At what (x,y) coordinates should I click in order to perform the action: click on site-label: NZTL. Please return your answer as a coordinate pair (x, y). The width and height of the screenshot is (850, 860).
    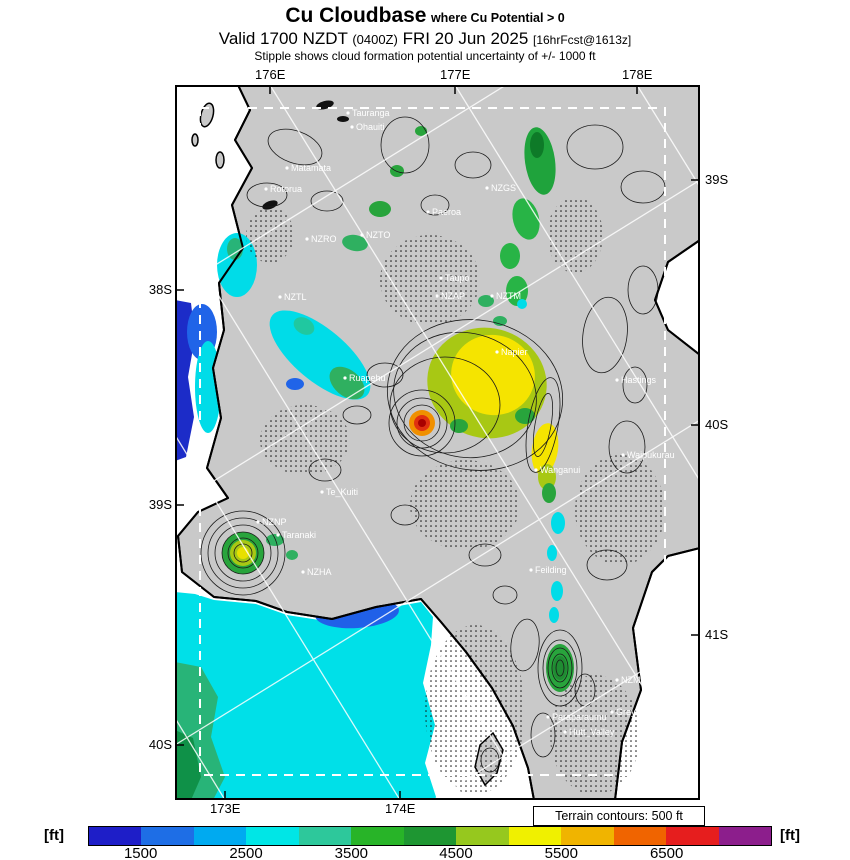
    Looking at the image, I should click on (292, 297).